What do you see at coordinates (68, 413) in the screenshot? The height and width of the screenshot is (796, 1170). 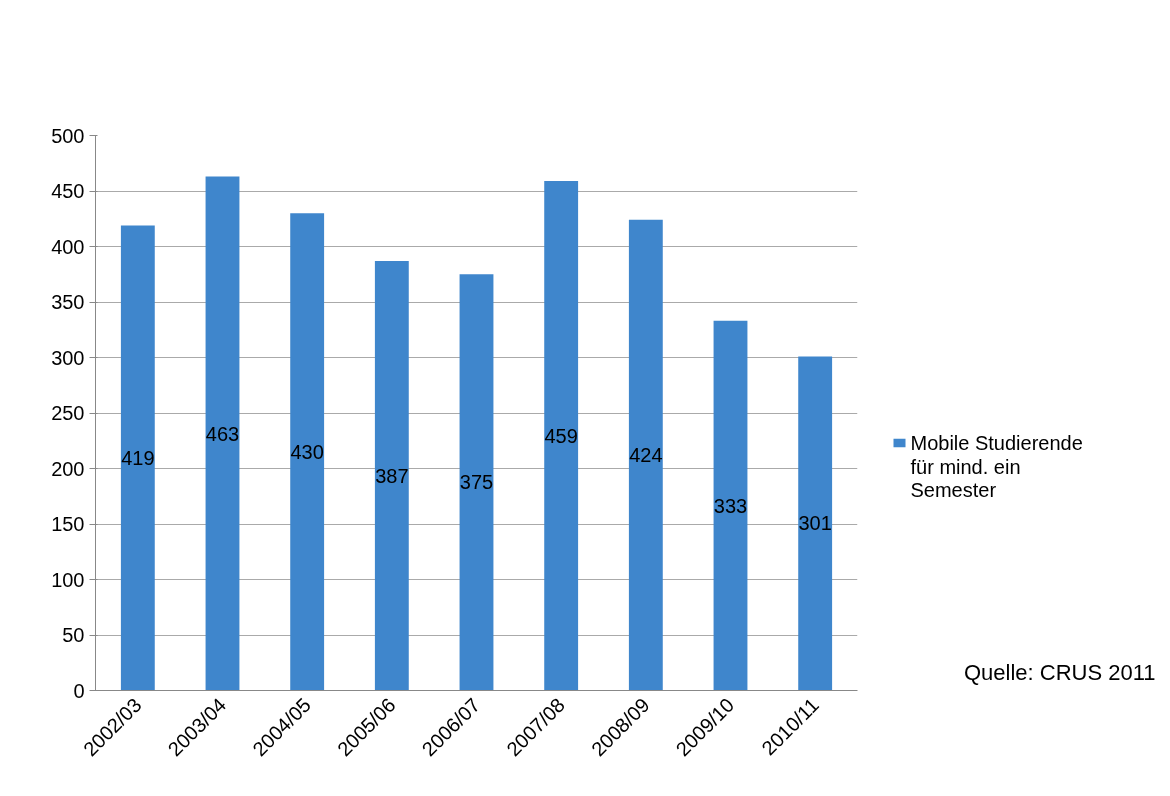 I see `y-tick-label: 250` at bounding box center [68, 413].